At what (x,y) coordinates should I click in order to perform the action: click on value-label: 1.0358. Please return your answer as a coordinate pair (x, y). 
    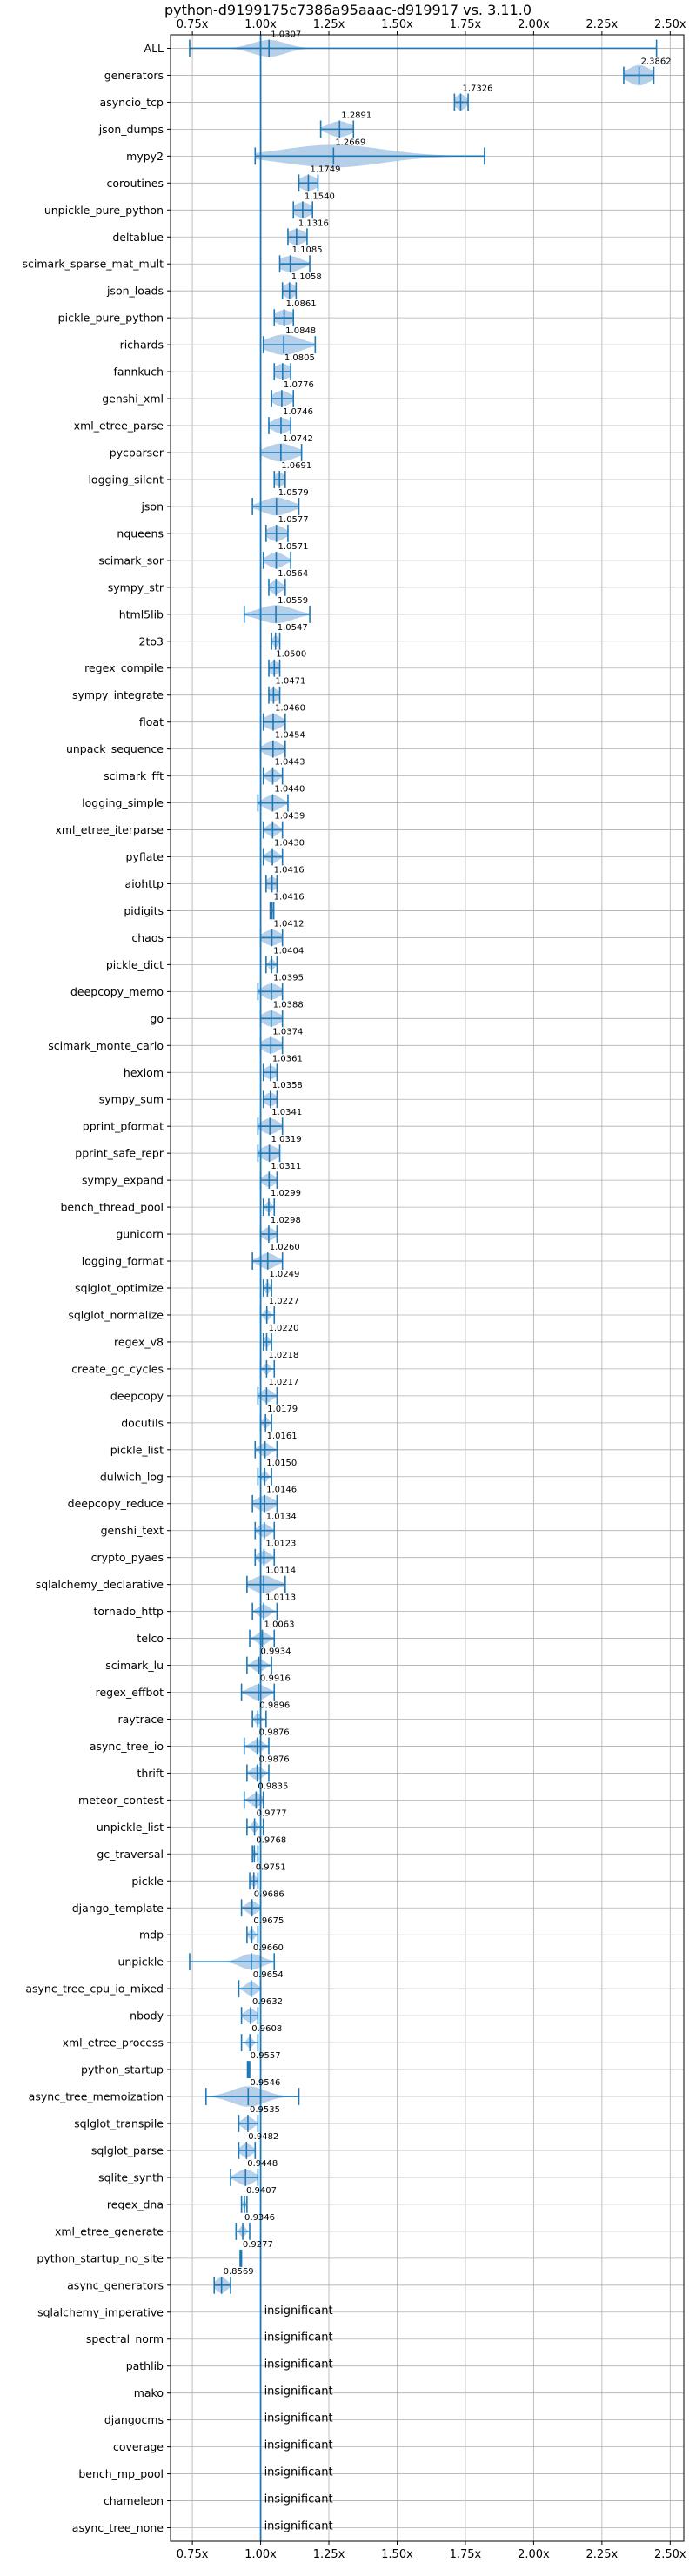
    Looking at the image, I should click on (287, 1085).